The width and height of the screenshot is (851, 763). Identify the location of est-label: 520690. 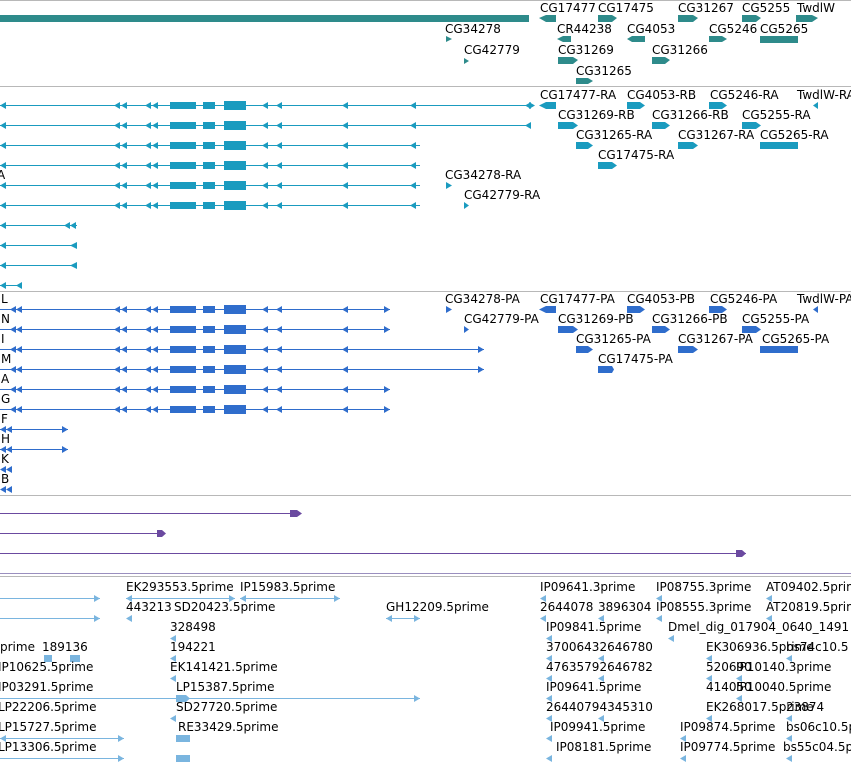
(729, 667).